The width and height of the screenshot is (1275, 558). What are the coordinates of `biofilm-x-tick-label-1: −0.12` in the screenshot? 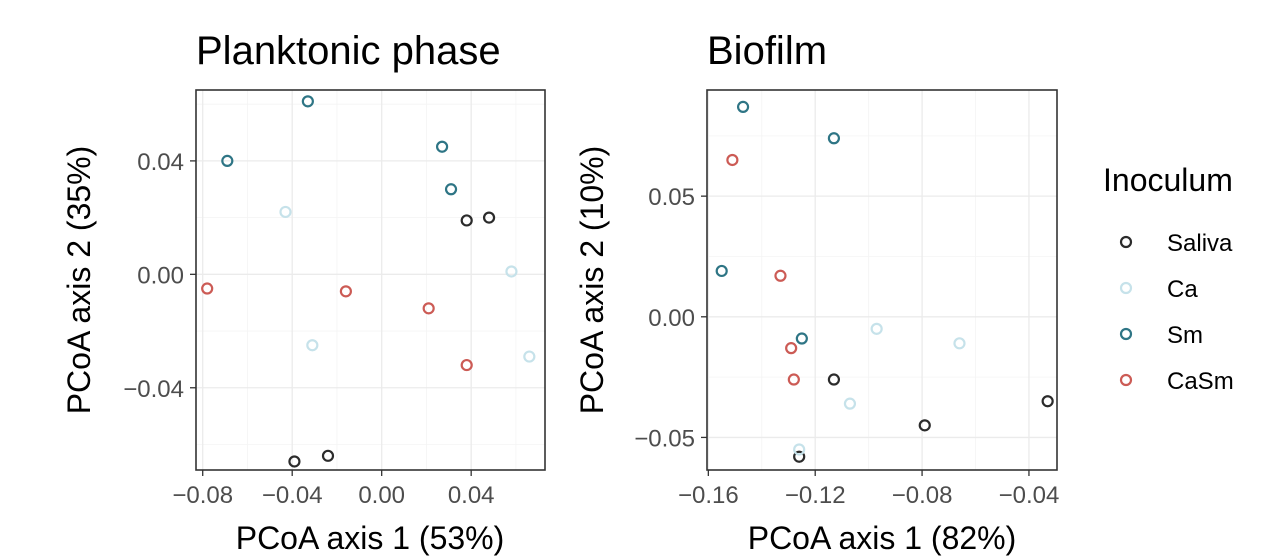 It's located at (815, 495).